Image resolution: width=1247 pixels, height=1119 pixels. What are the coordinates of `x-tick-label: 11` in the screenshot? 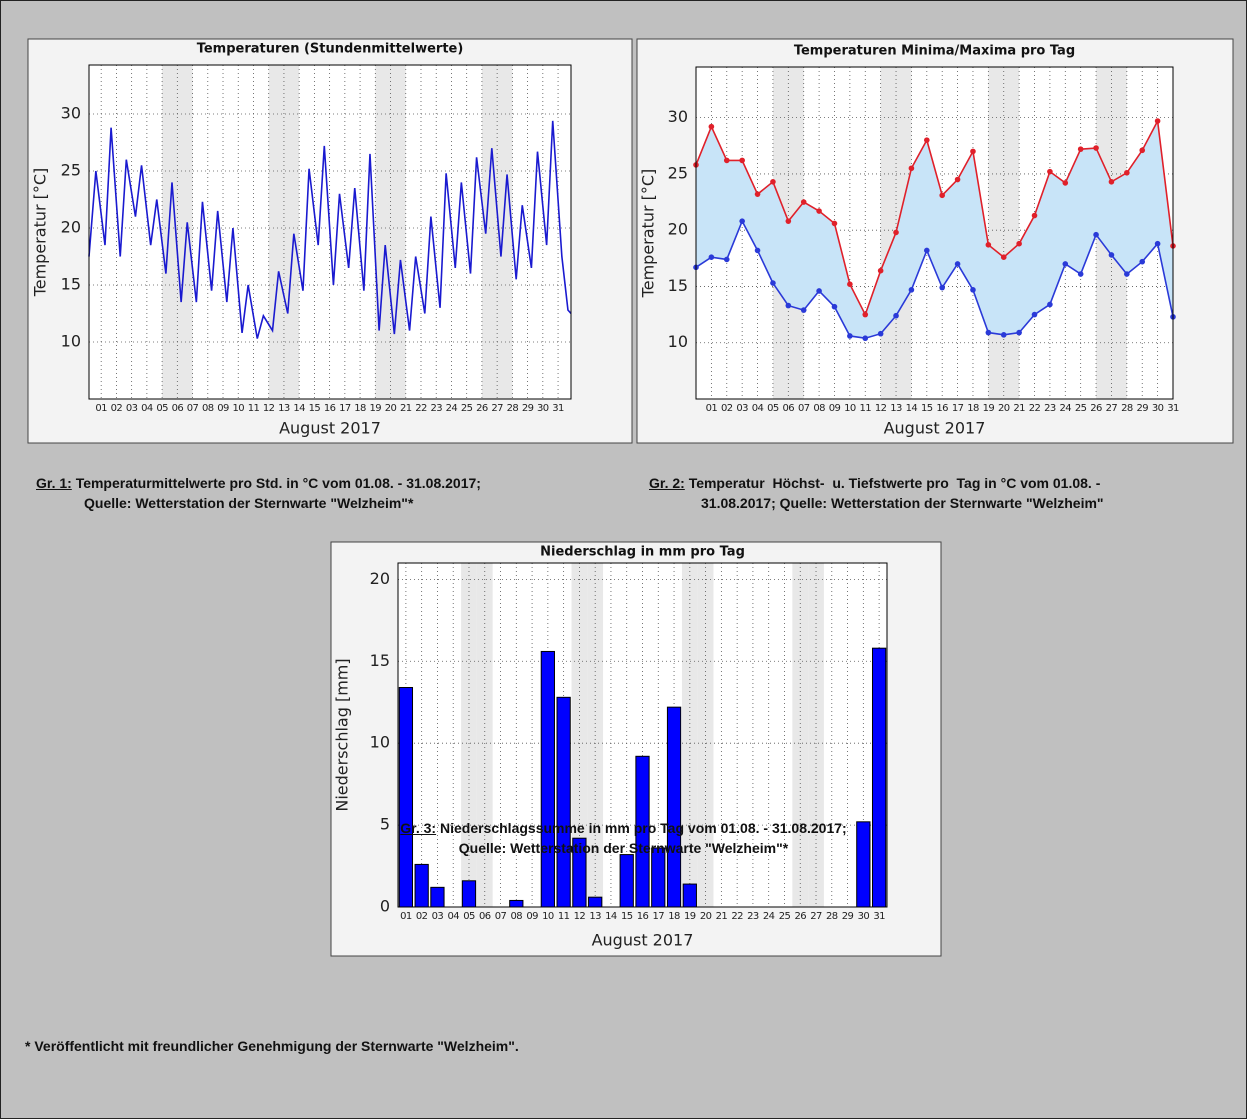 It's located at (865, 408).